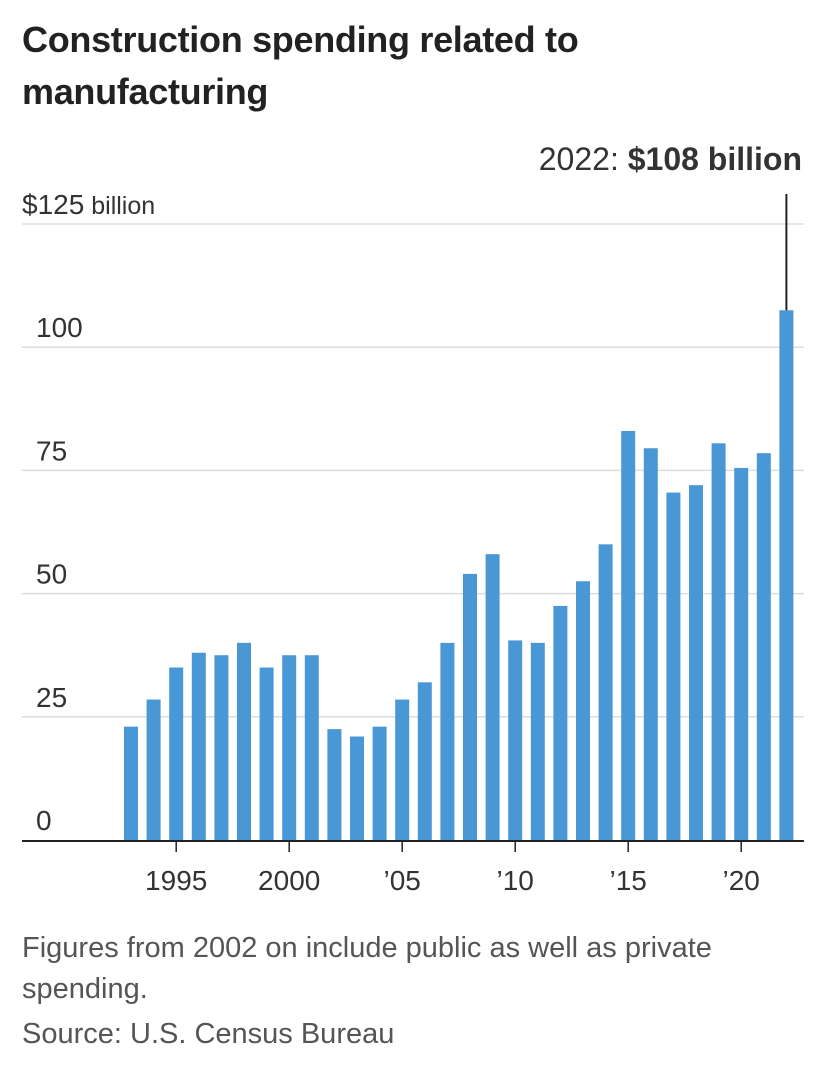 The image size is (824, 1065). I want to click on y-tick-label-50: 50, so click(51, 574).